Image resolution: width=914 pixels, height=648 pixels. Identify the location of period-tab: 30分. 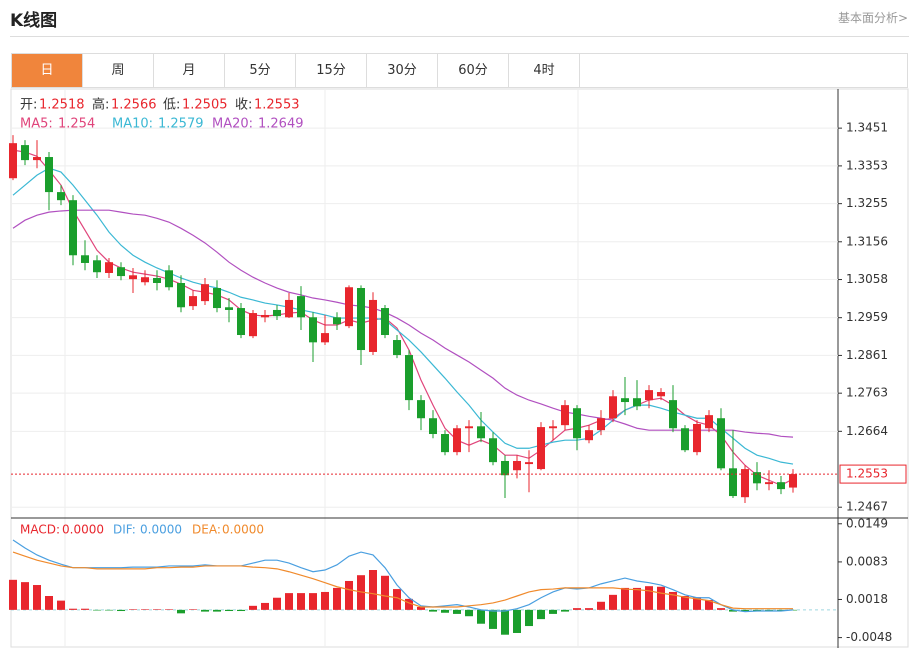
(402, 70).